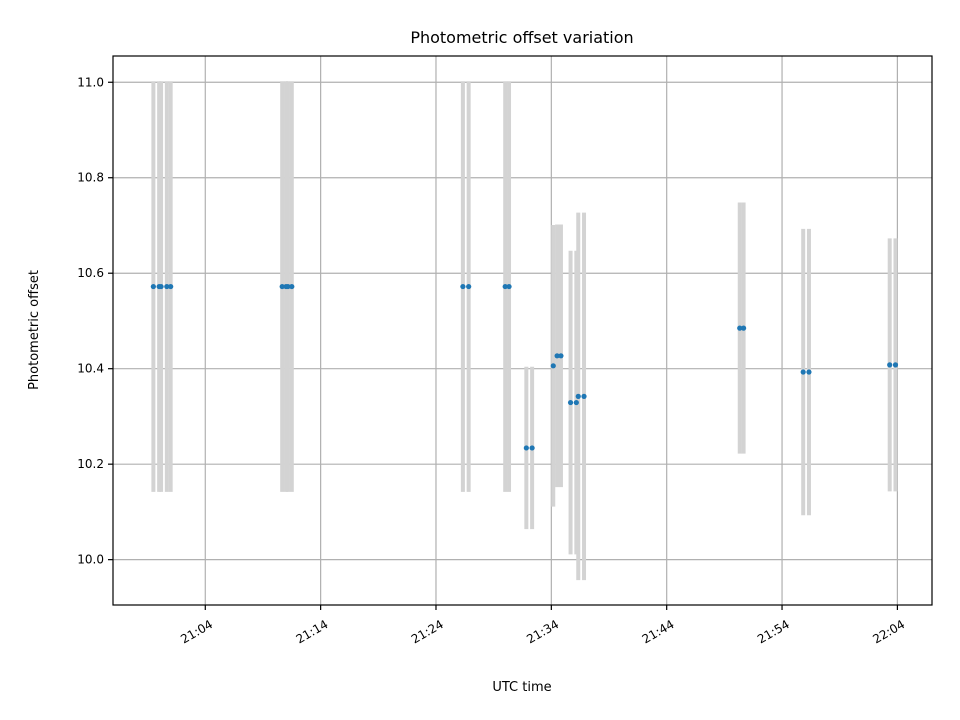 Image resolution: width=960 pixels, height=720 pixels. Describe the element at coordinates (95, 321) in the screenshot. I see `y-axis-ticks: 10.0 10.2 10.4 10.6 10.8 11.0` at that location.